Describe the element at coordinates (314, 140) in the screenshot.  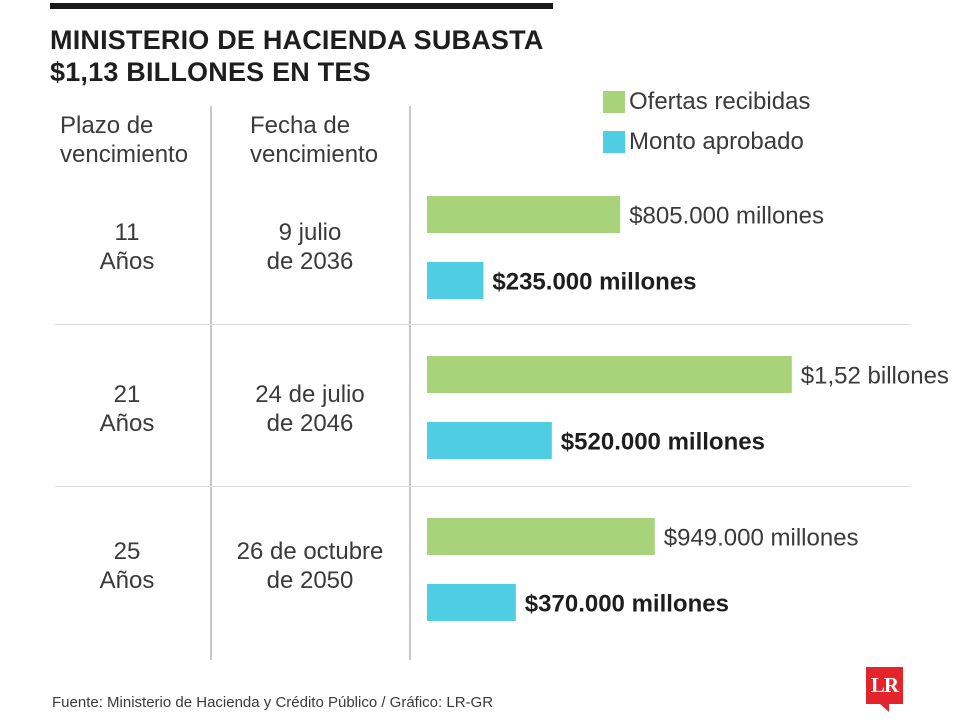
I see `column-header-fecha: Fecha de vencimiento` at that location.